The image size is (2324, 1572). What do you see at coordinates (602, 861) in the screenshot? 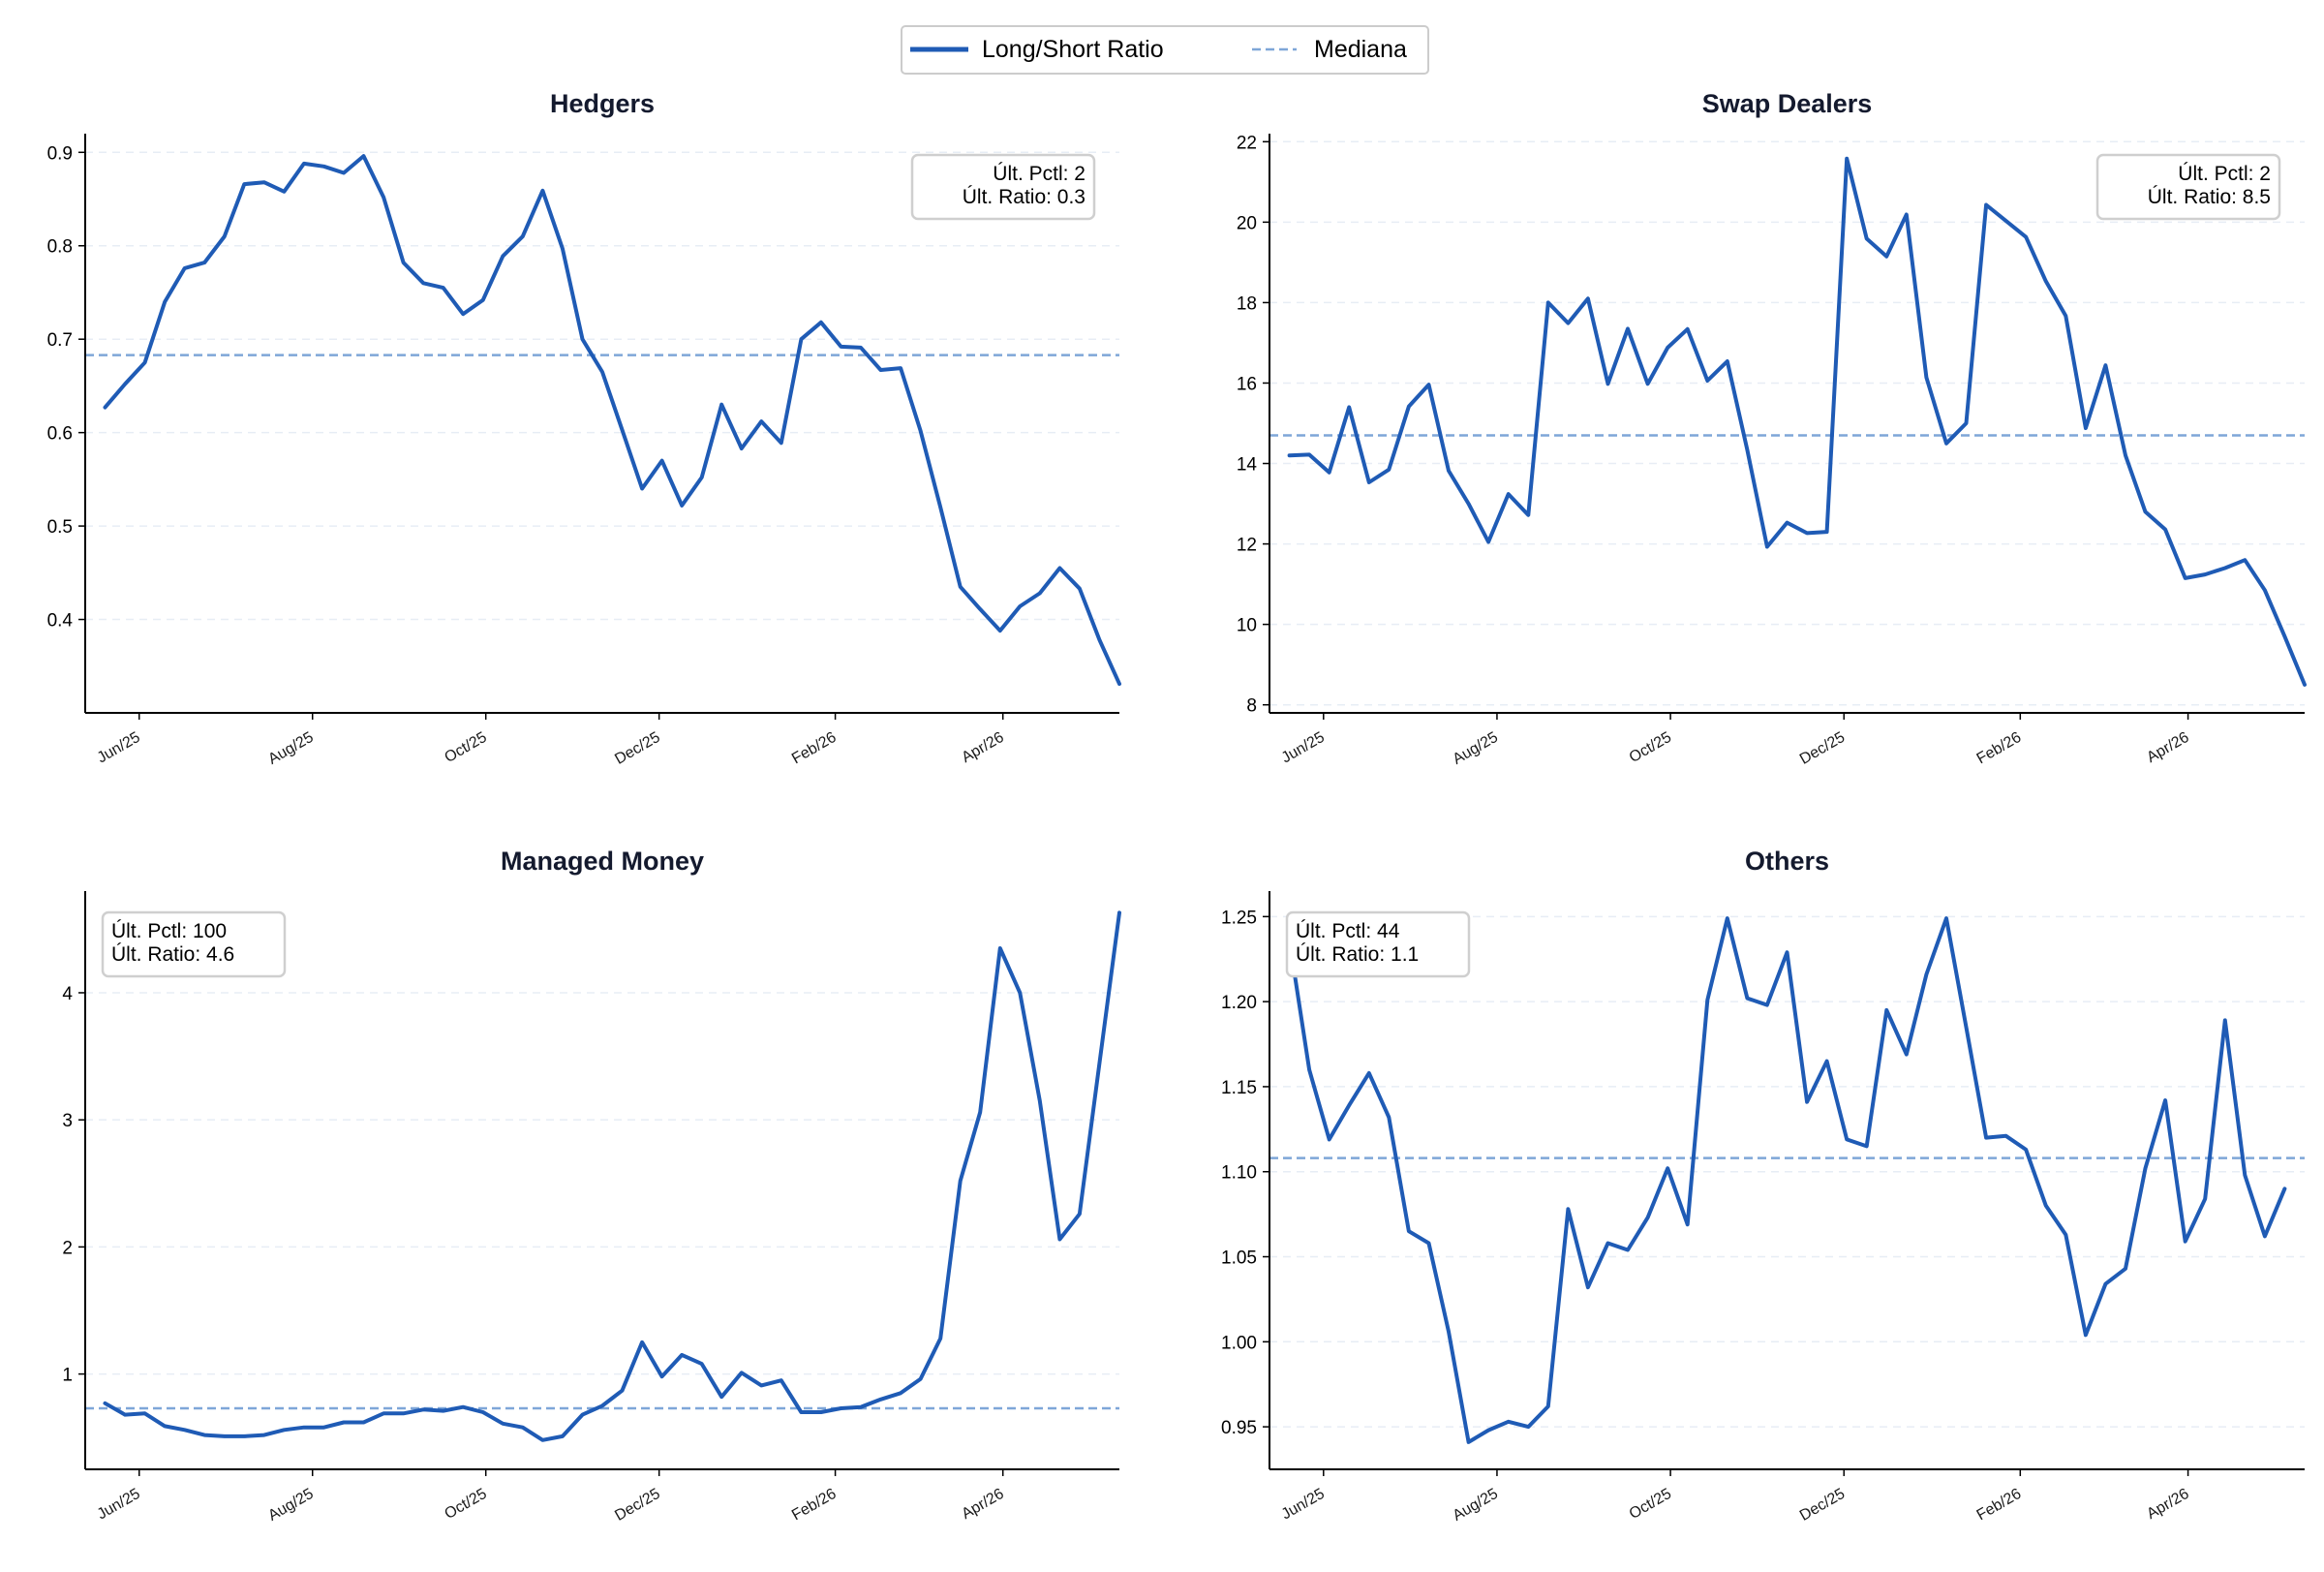
I see `panel-title: Managed Money` at bounding box center [602, 861].